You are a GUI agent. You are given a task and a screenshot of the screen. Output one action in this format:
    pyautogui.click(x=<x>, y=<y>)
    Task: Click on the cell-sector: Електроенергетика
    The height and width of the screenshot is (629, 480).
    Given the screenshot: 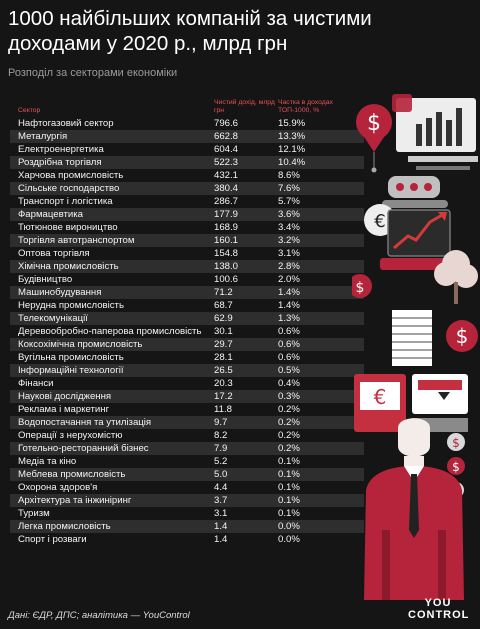 What is the action you would take?
    pyautogui.click(x=61, y=149)
    